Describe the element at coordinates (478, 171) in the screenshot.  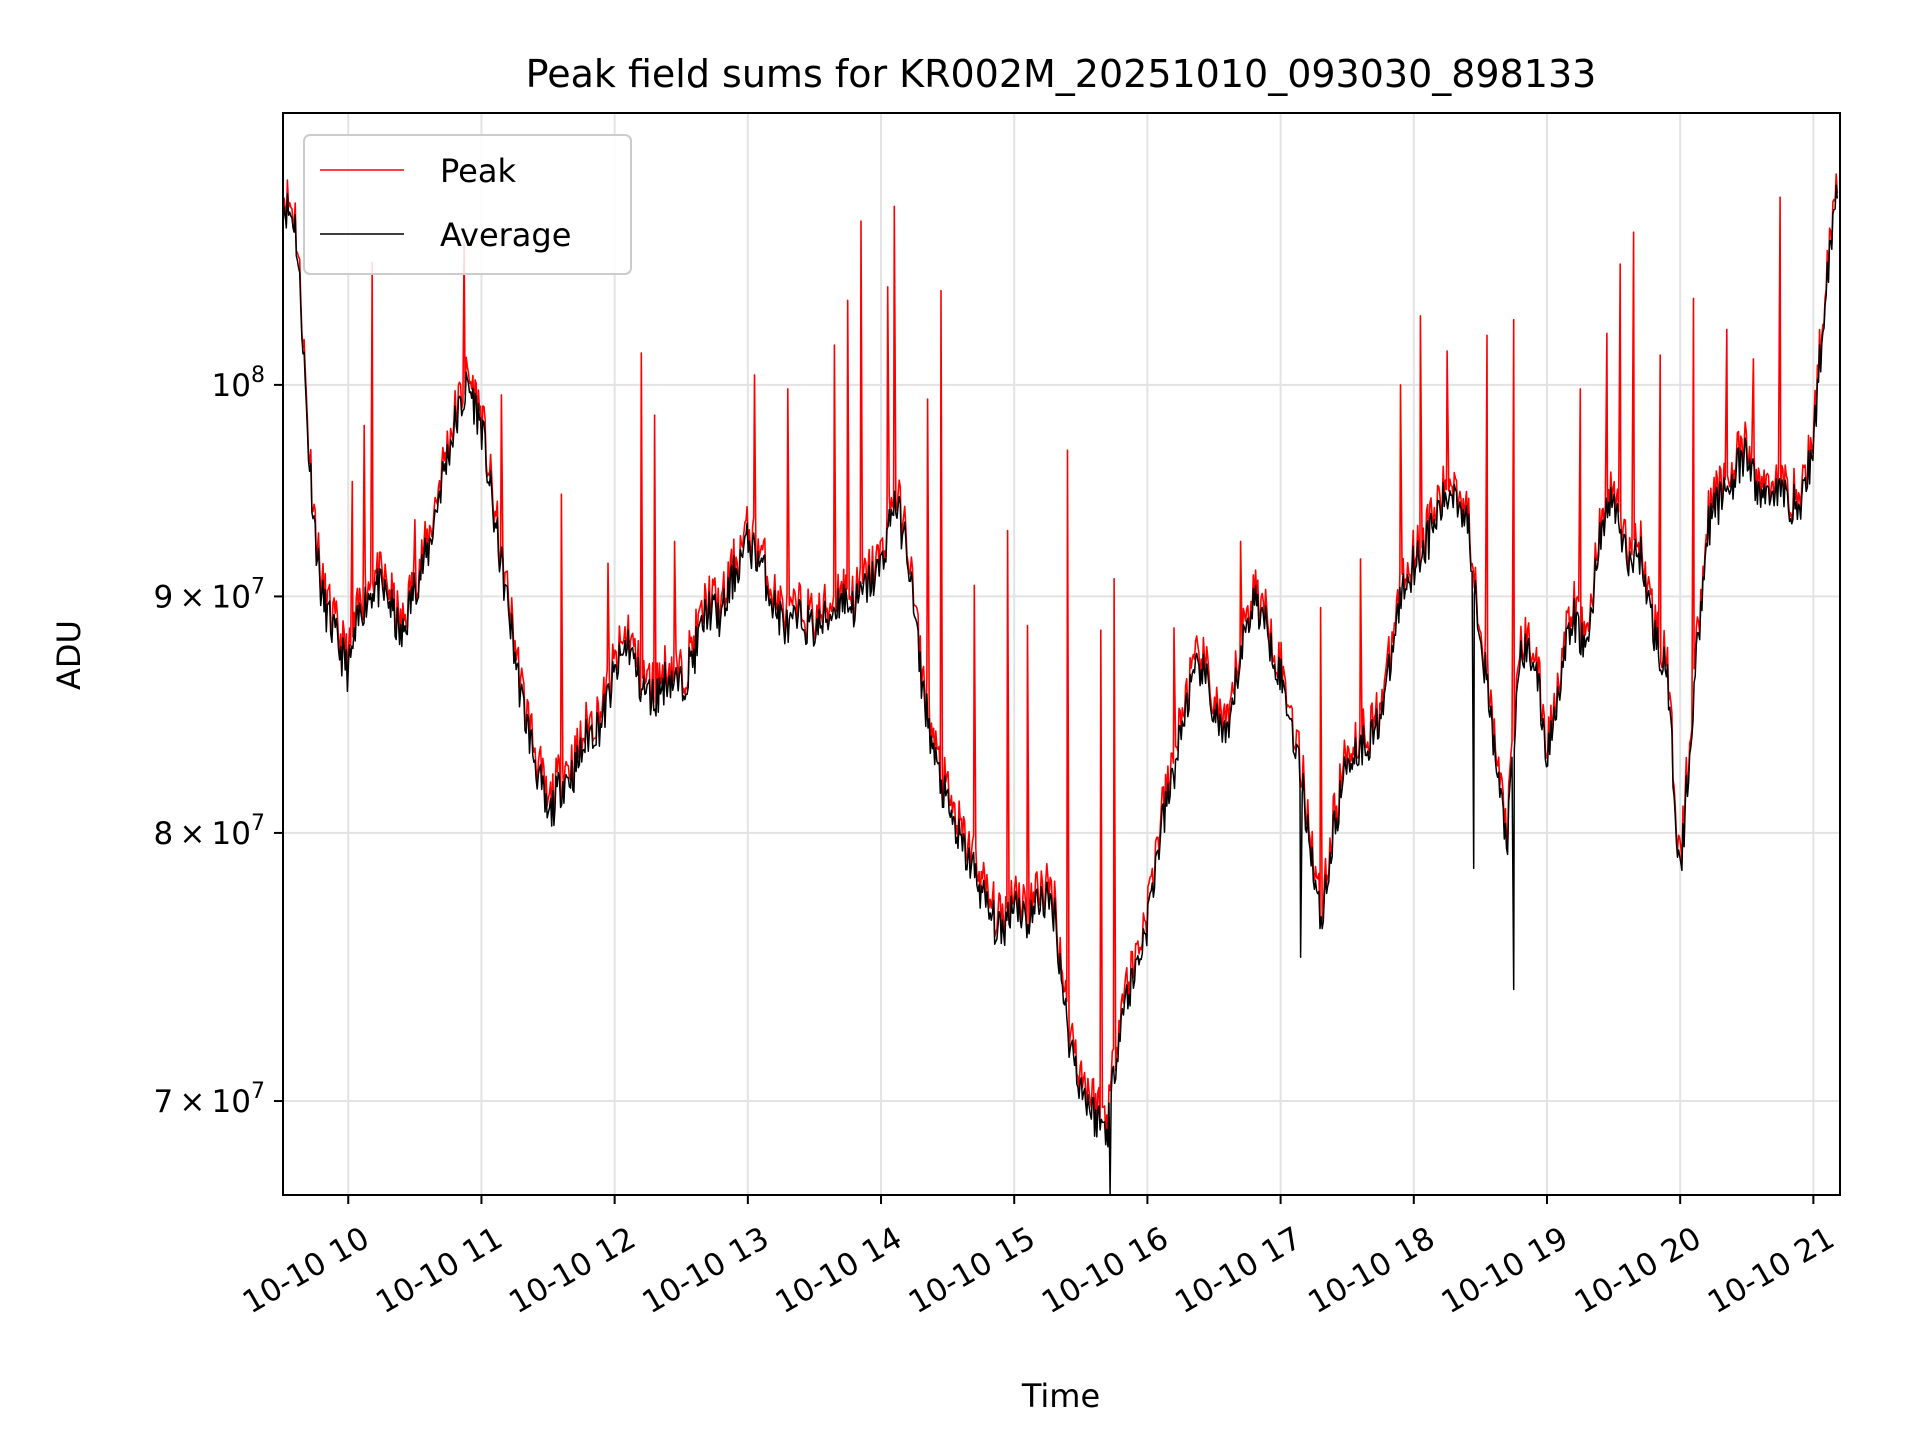
I see `legend-label-peak: Peak` at that location.